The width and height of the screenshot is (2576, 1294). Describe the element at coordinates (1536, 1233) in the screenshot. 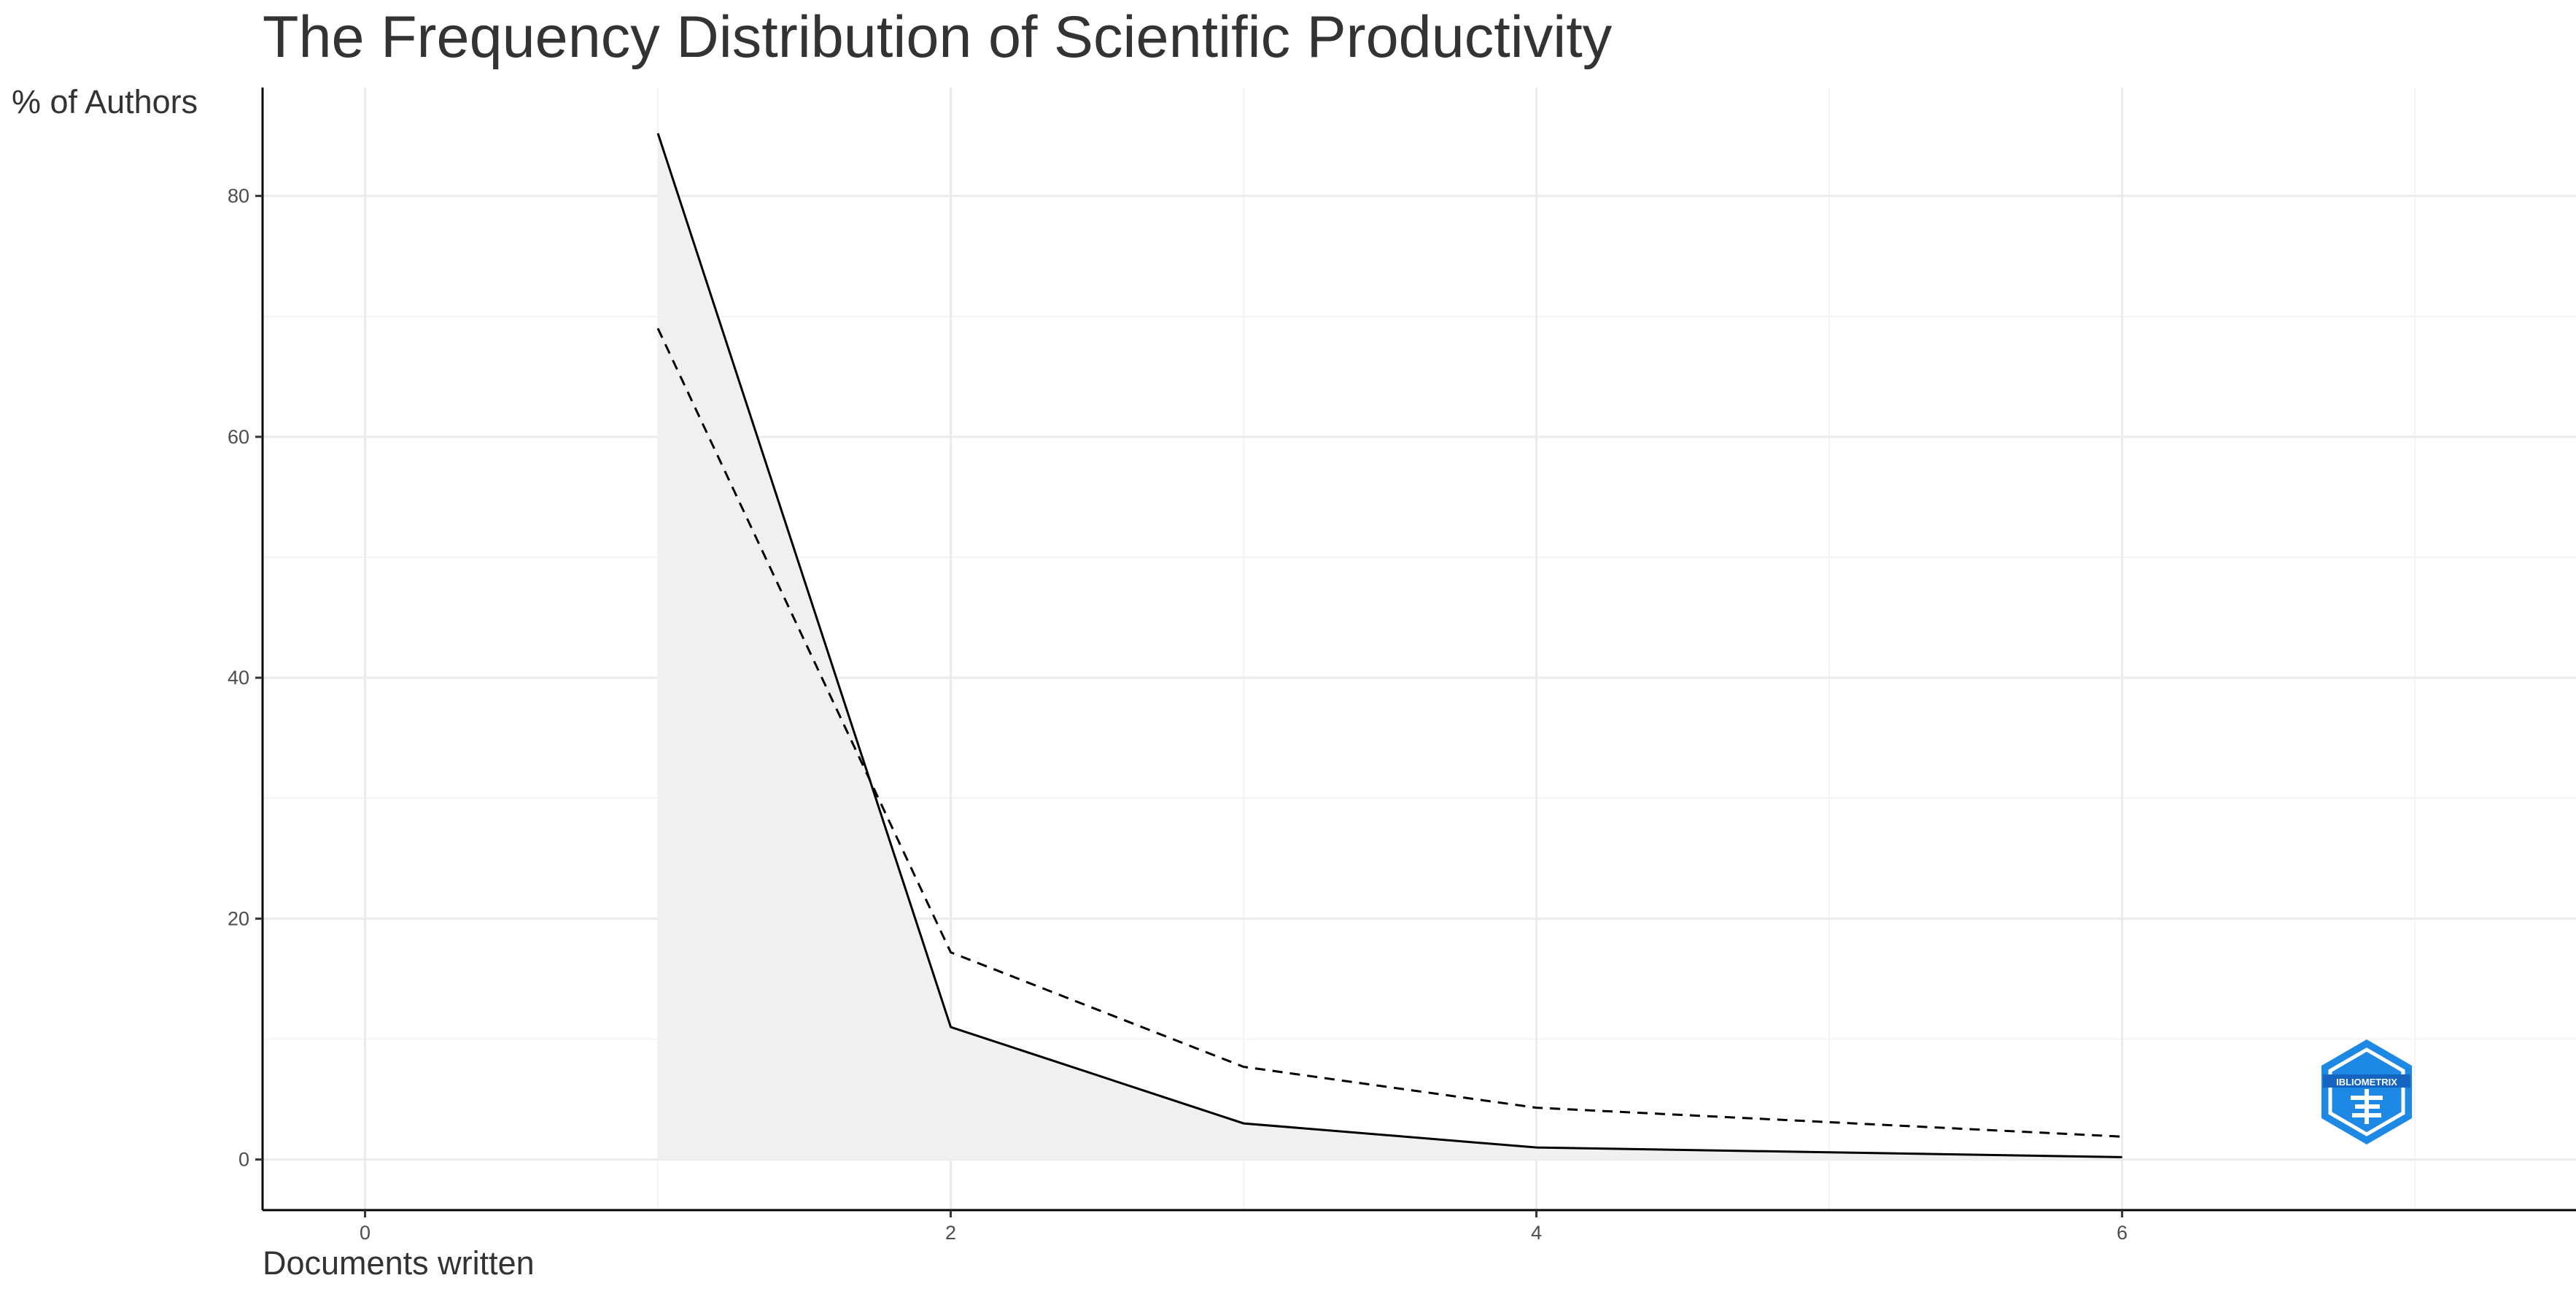

I see `x-tick-label: 4` at that location.